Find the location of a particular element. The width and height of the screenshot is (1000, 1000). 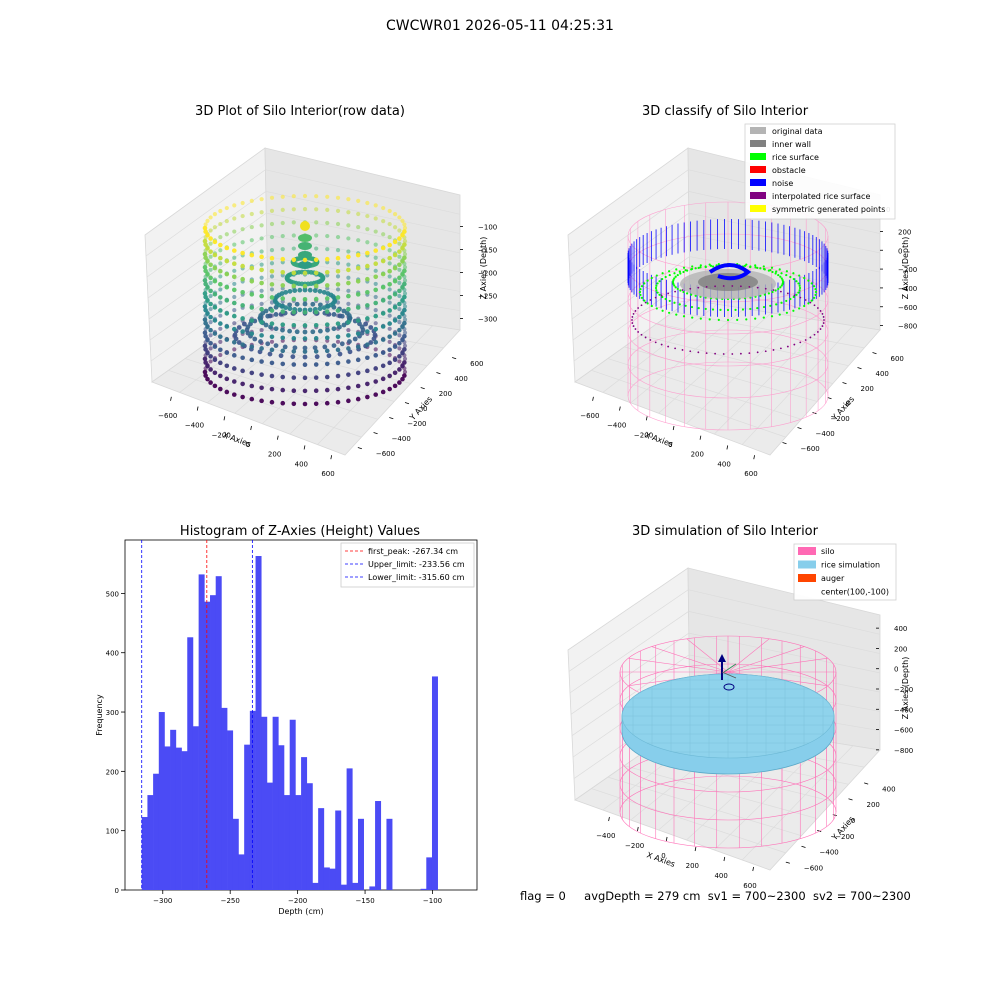

sim-legend-label: auger is located at coordinates (833, 578).